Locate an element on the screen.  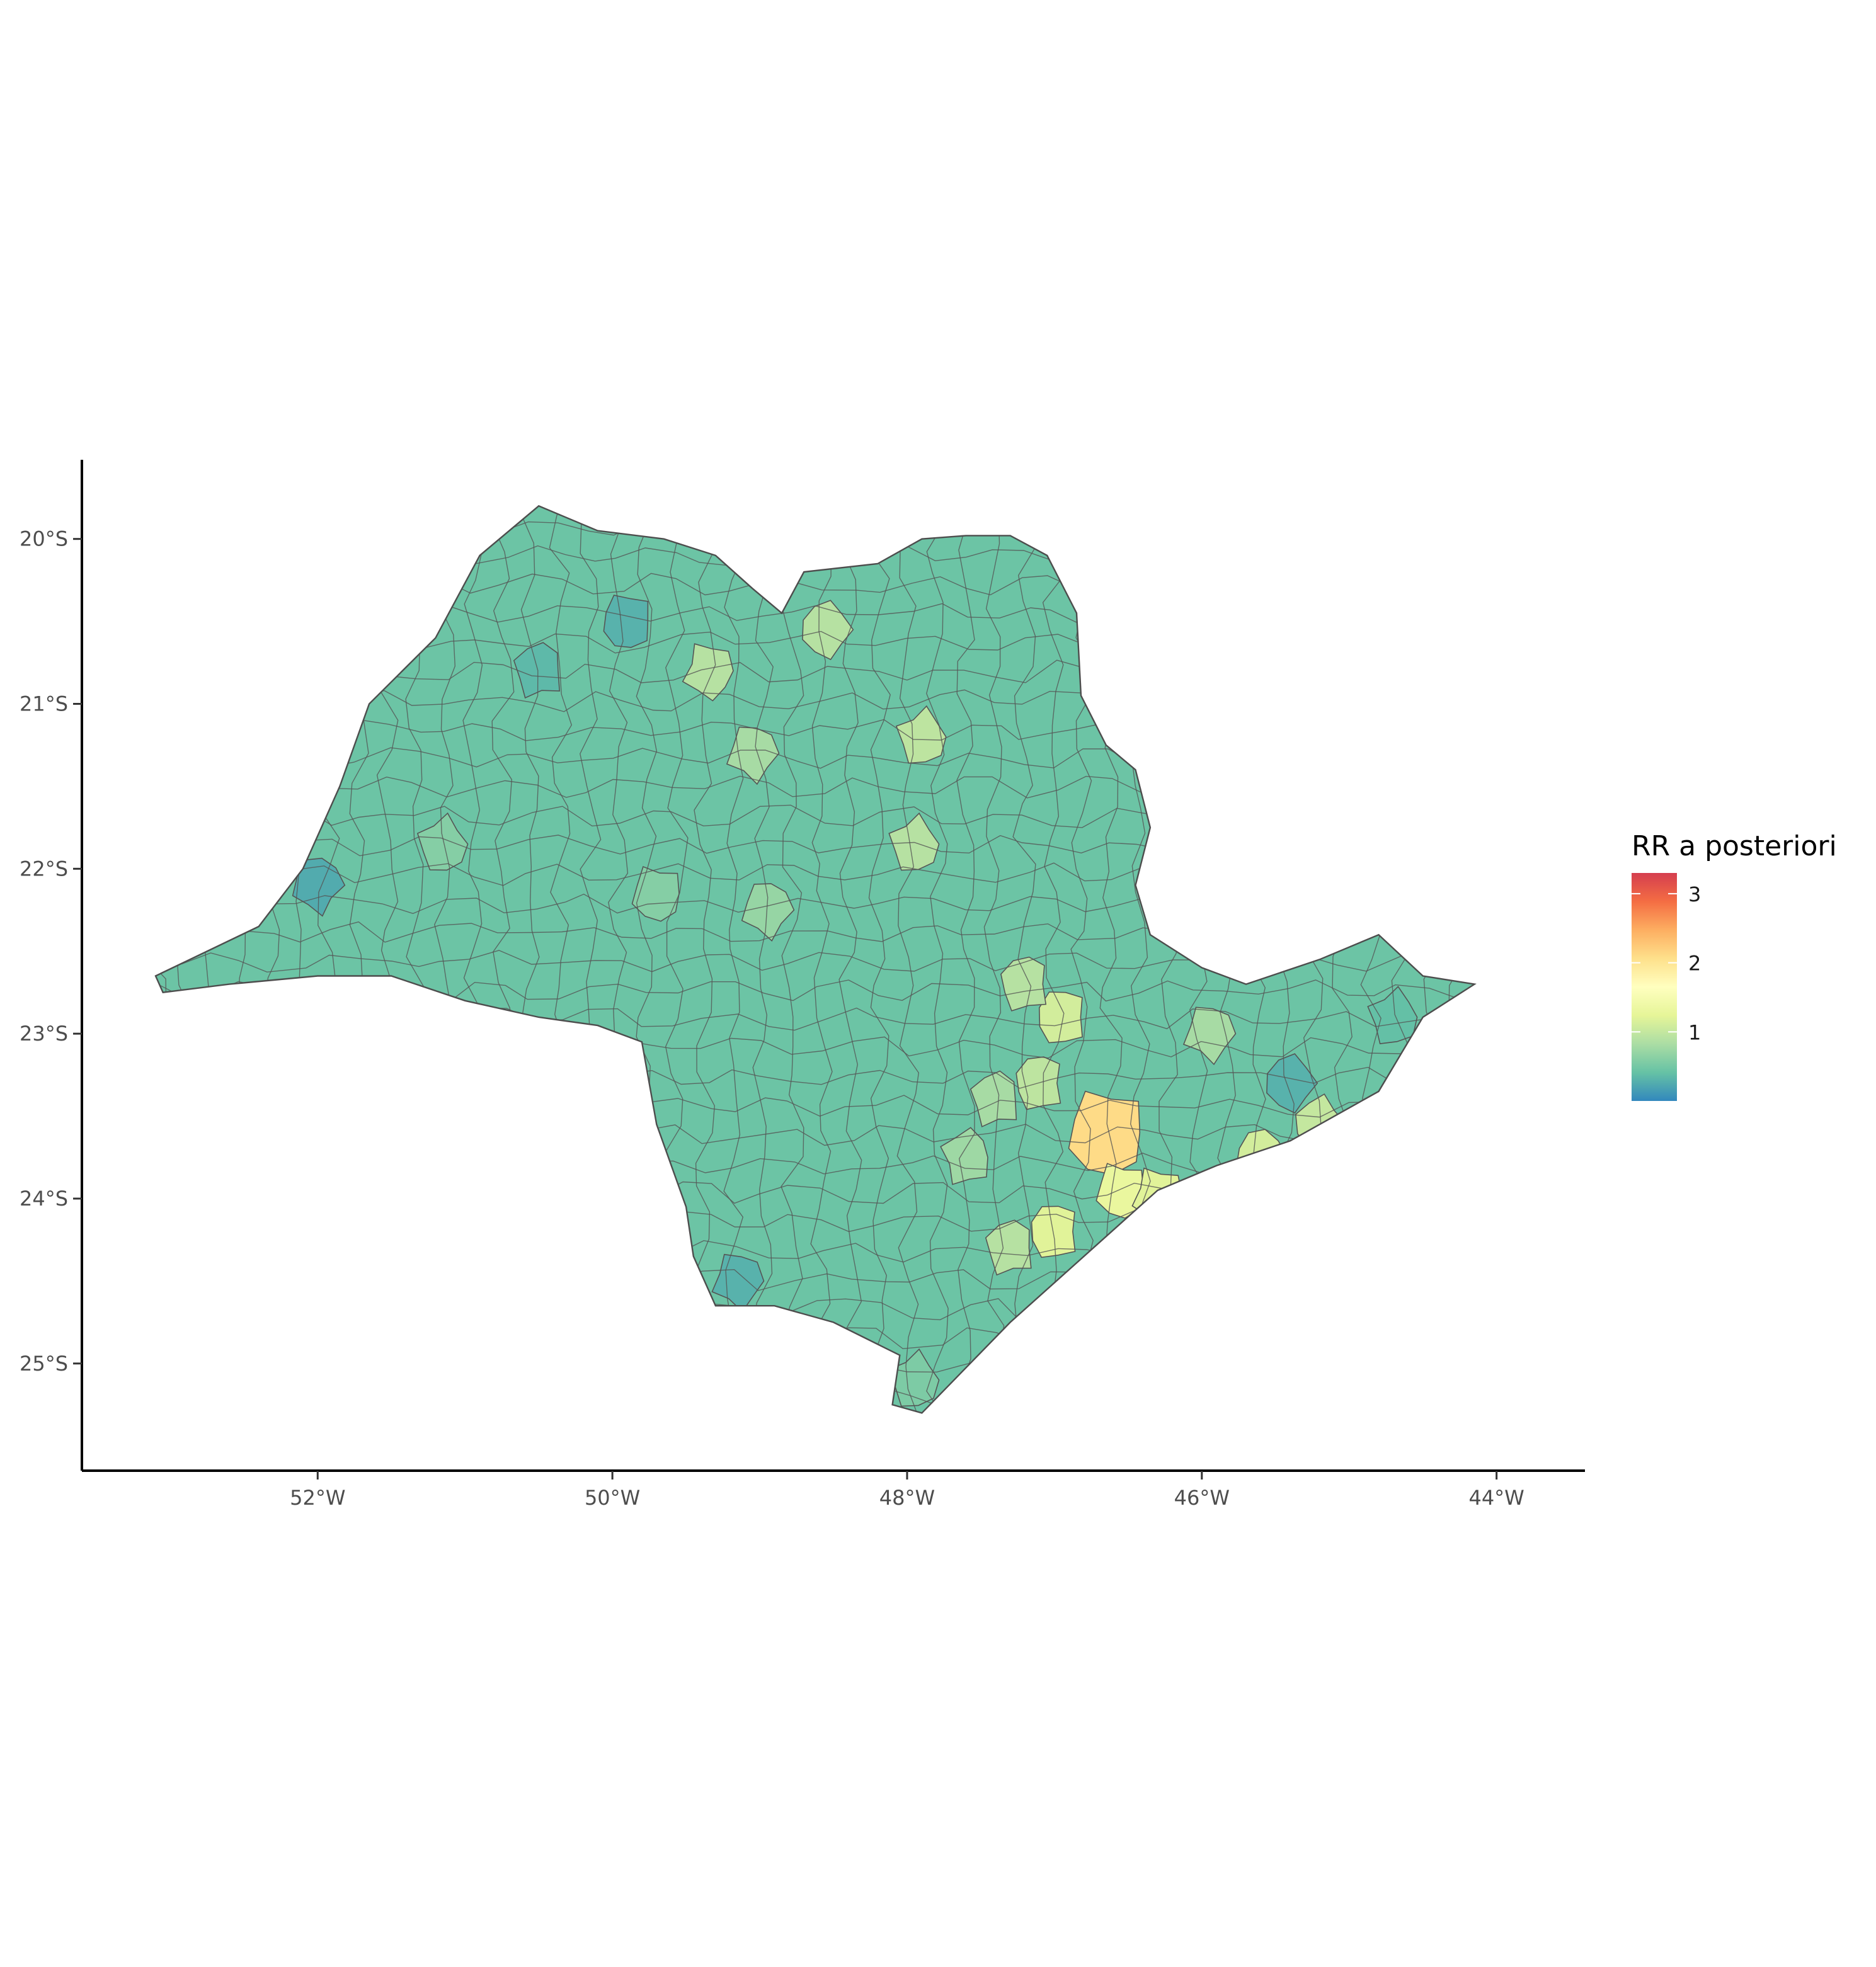
legend-ticks: 1 2 3 is located at coordinates (1667, 963).